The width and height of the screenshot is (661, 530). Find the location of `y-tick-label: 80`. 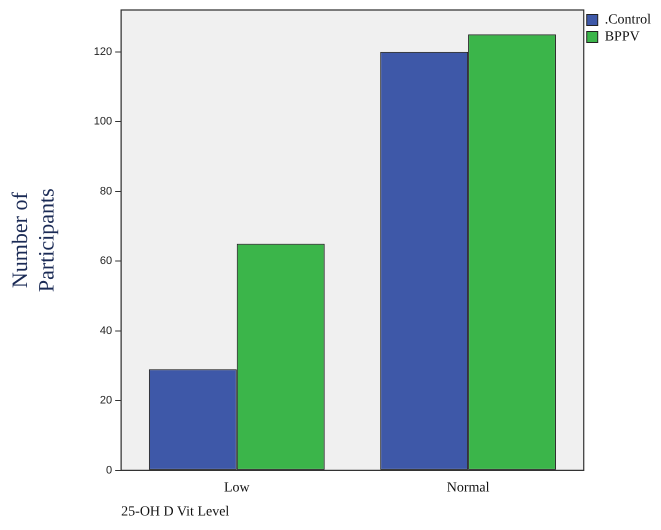

y-tick-label: 80 is located at coordinates (106, 191).